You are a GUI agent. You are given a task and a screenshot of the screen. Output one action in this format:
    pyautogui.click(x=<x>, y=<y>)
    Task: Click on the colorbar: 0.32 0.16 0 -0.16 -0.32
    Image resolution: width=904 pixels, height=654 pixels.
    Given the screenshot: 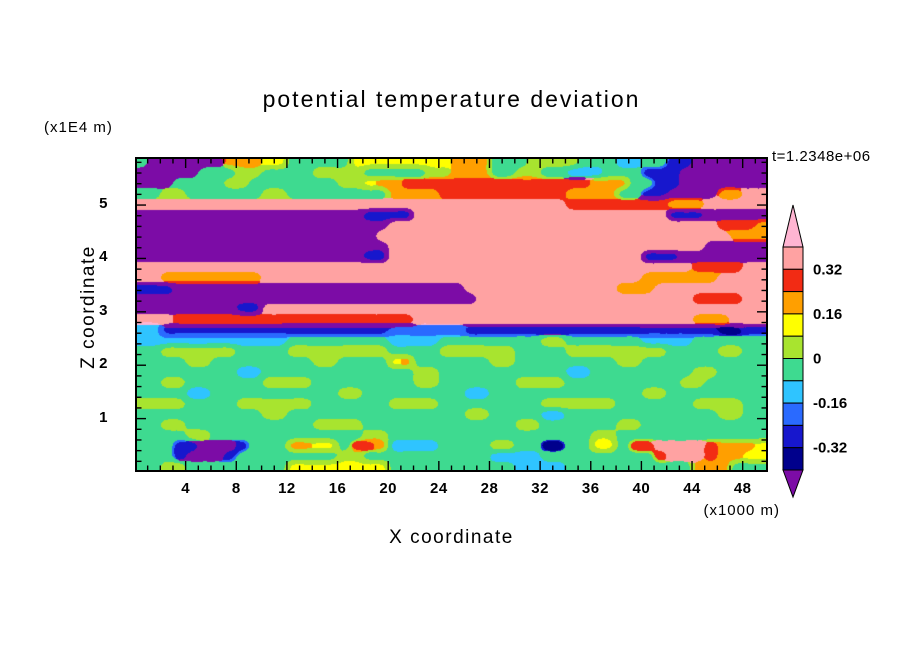 What is the action you would take?
    pyautogui.click(x=814, y=351)
    